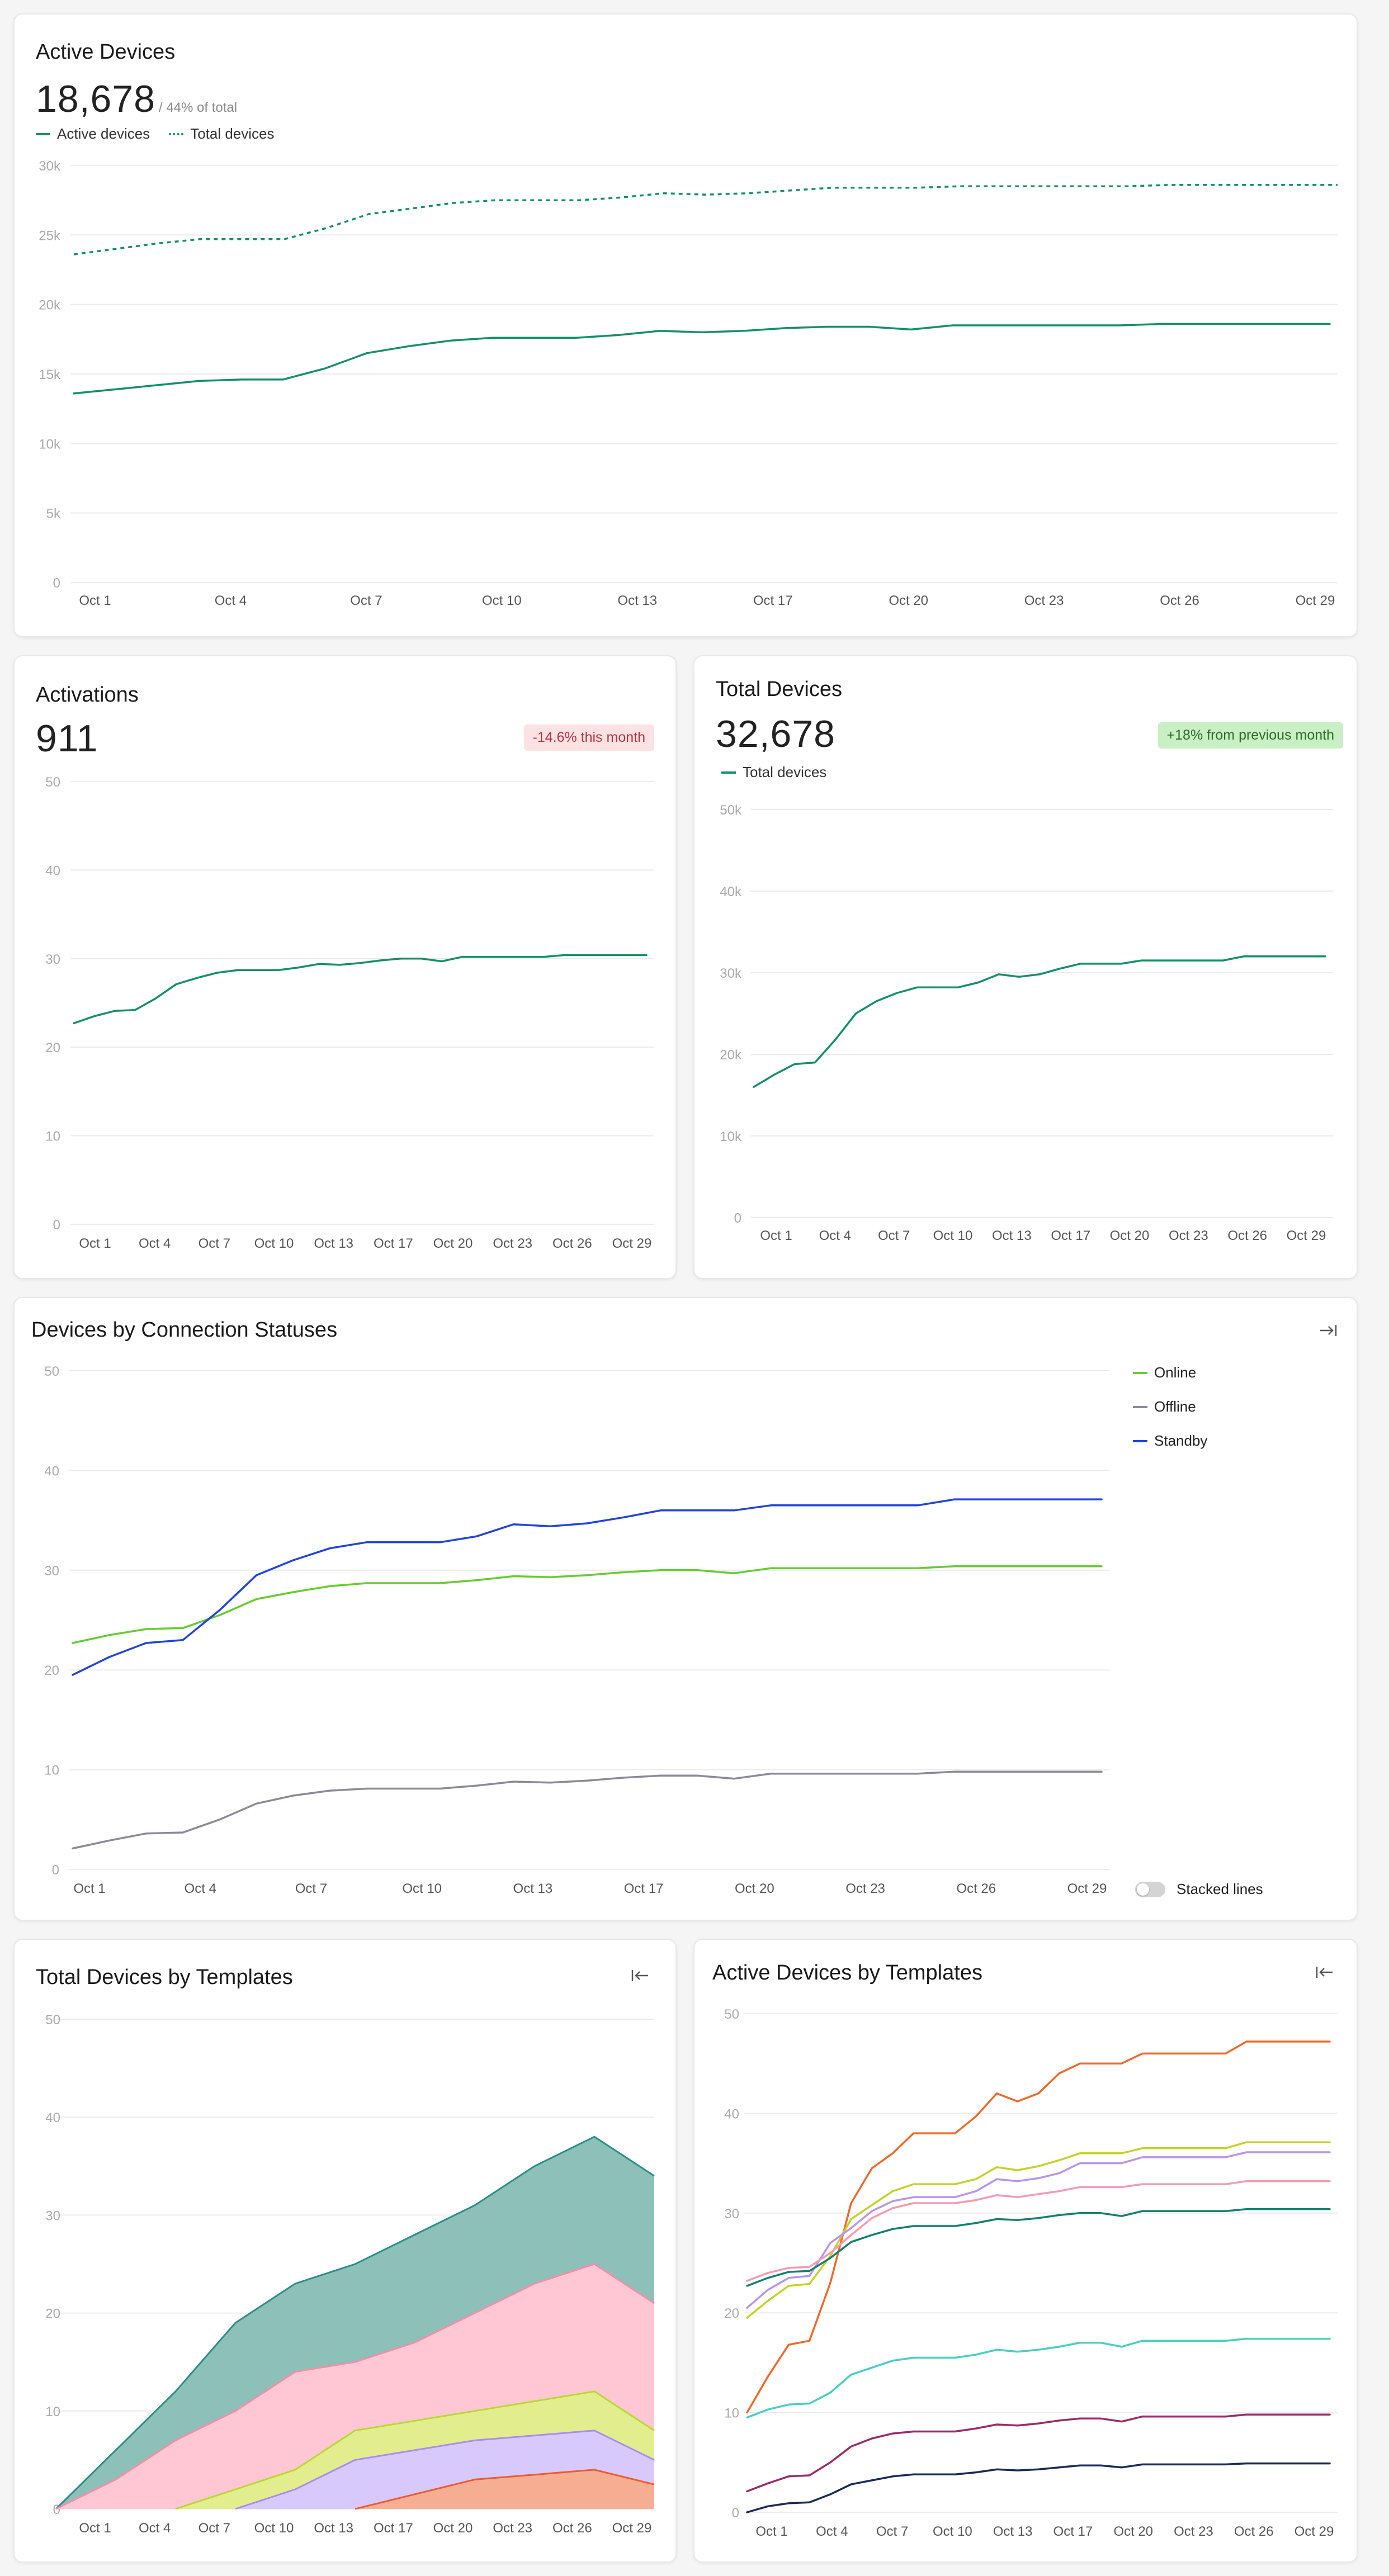 This screenshot has width=1389, height=2576. What do you see at coordinates (779, 689) in the screenshot?
I see `card-title: Total Devices` at bounding box center [779, 689].